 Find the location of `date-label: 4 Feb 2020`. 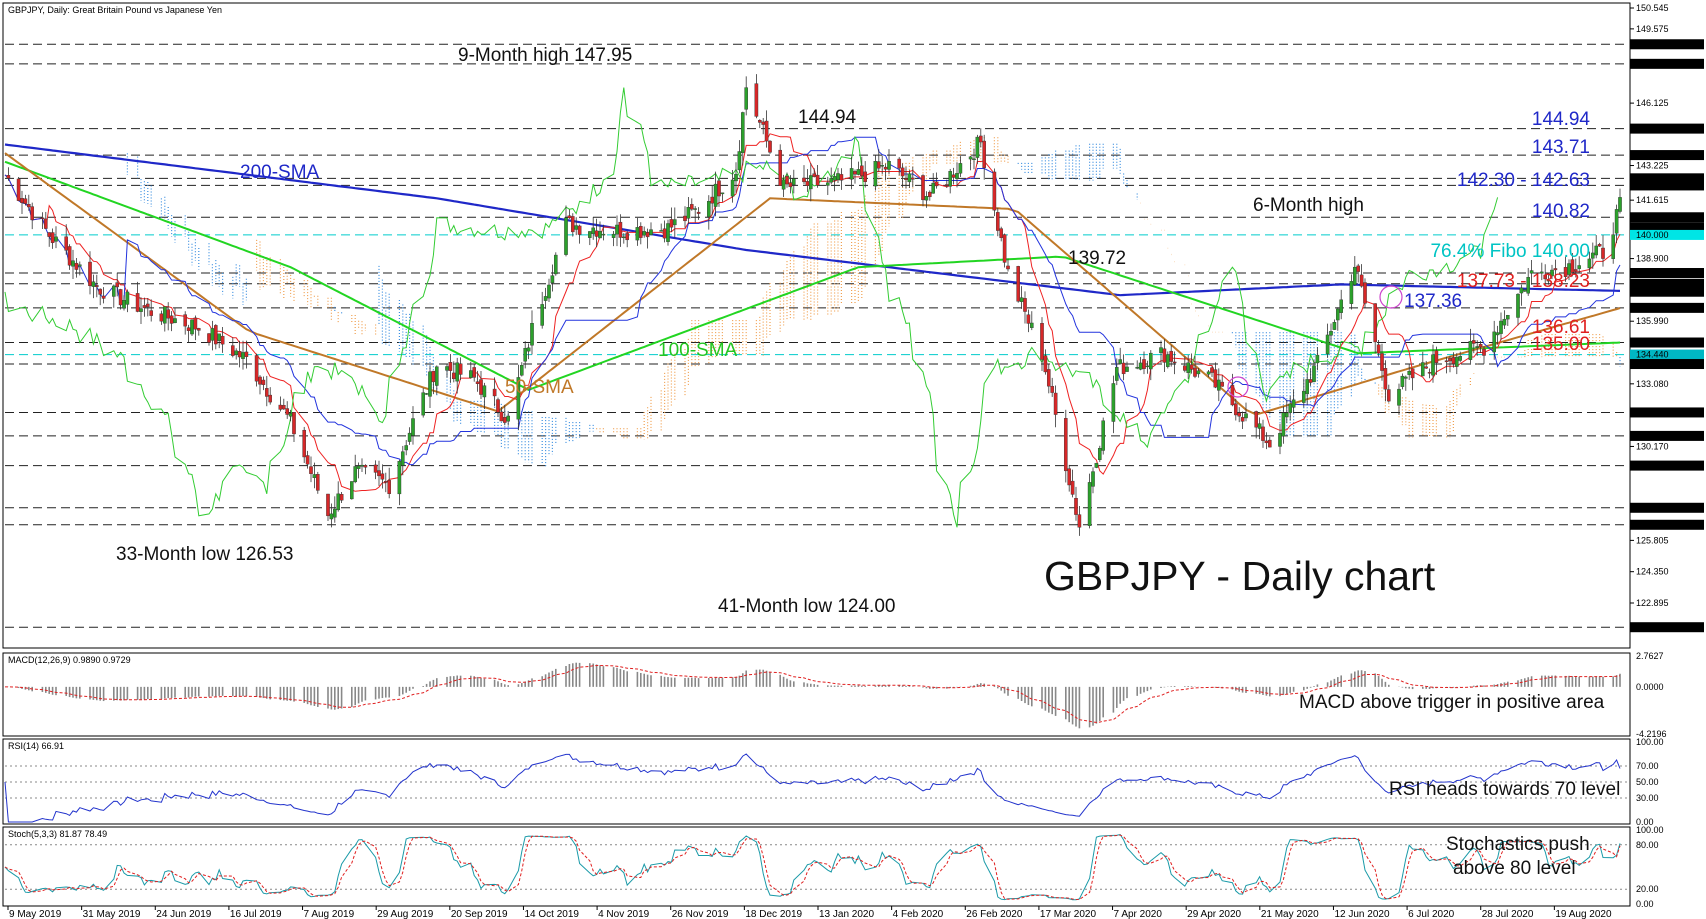

date-label: 4 Feb 2020 is located at coordinates (918, 914).